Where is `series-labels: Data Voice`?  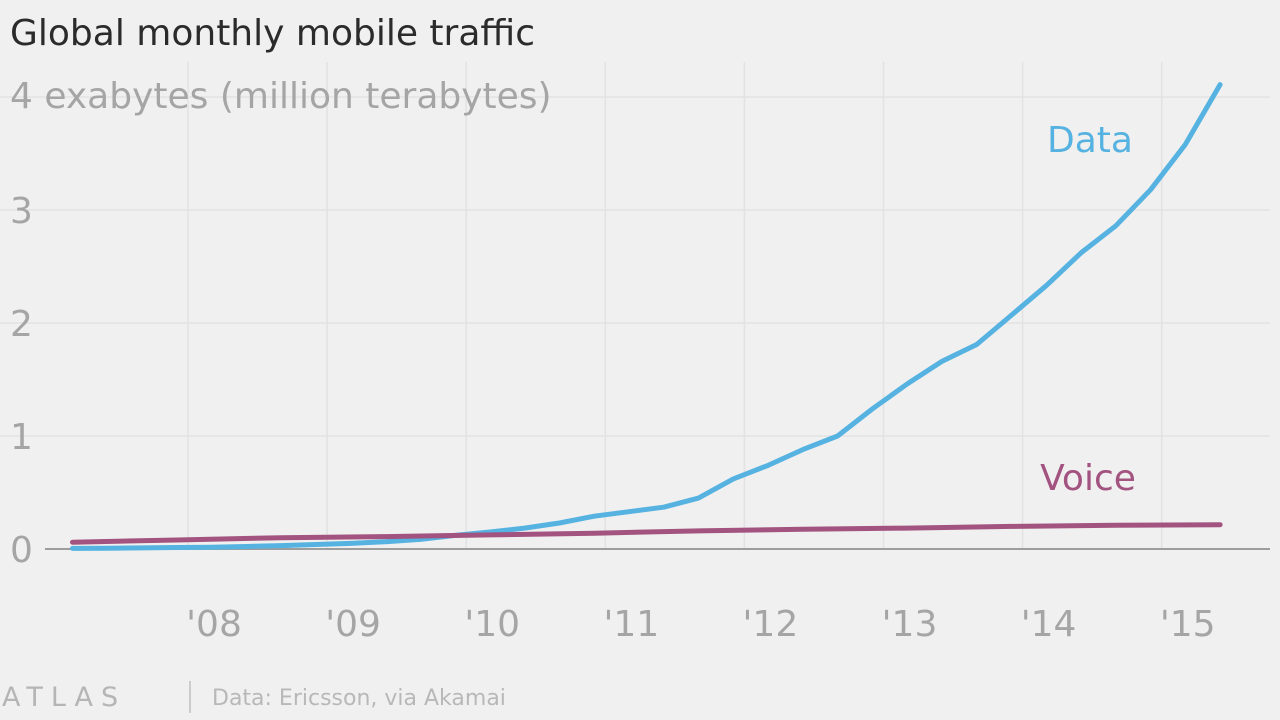 series-labels: Data Voice is located at coordinates (1088, 309).